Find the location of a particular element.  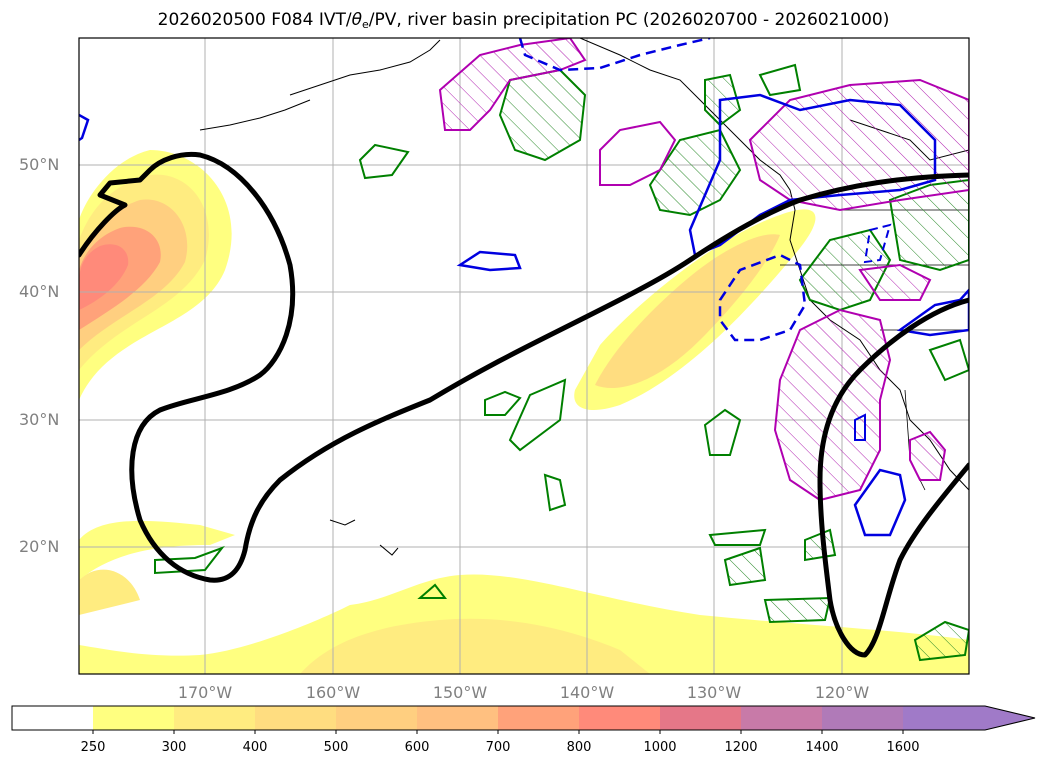

colorbar-label-1200: 1200 is located at coordinates (741, 747).